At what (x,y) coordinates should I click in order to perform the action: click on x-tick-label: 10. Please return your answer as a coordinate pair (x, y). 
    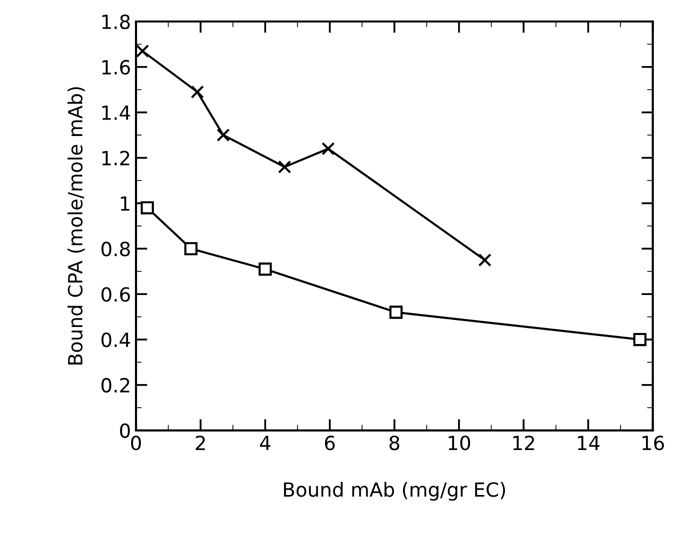
    Looking at the image, I should click on (459, 443).